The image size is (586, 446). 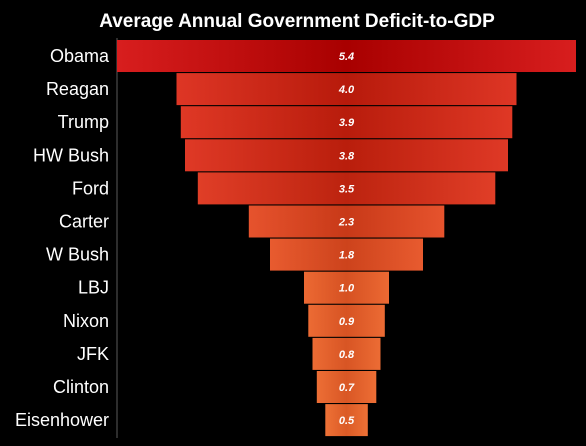 I want to click on category-label: Eisenhower, so click(x=62, y=420).